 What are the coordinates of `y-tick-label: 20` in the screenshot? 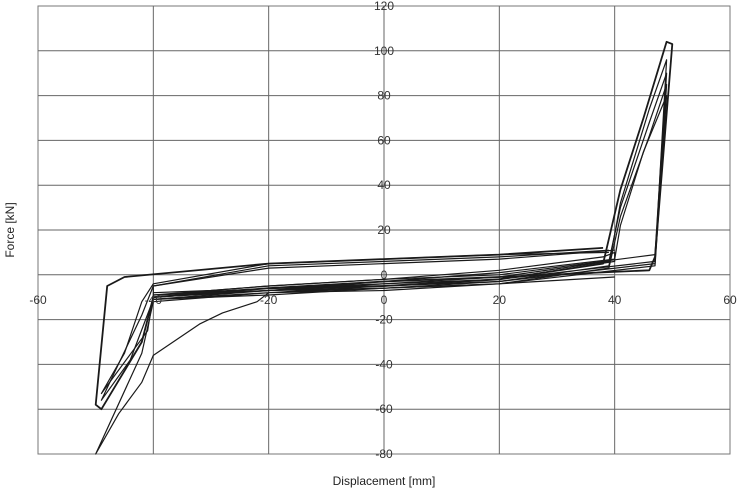 It's located at (384, 230).